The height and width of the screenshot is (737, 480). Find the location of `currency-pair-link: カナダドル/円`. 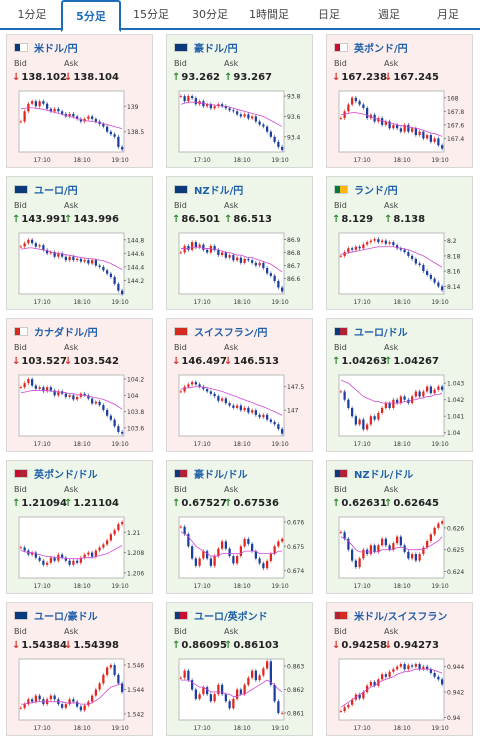

currency-pair-link: カナダドル/円 is located at coordinates (66, 333).